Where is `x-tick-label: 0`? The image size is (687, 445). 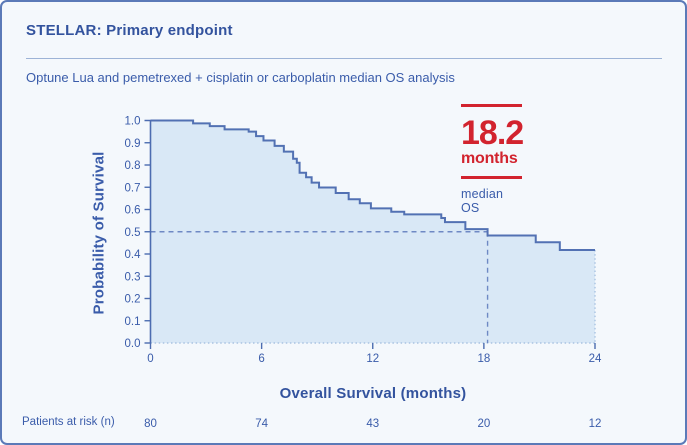
x-tick-label: 0 is located at coordinates (150, 359).